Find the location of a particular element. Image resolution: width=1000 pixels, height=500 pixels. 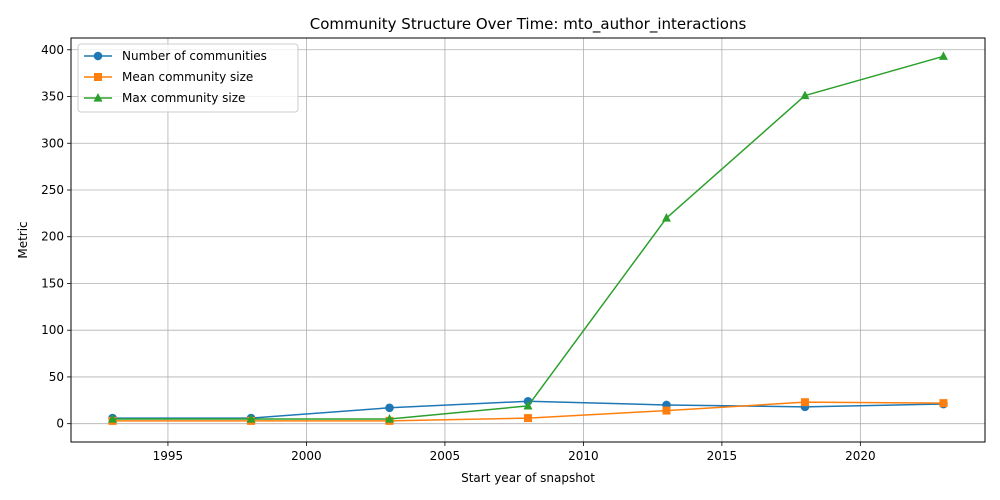

x-tick-label: 2010 is located at coordinates (583, 456).